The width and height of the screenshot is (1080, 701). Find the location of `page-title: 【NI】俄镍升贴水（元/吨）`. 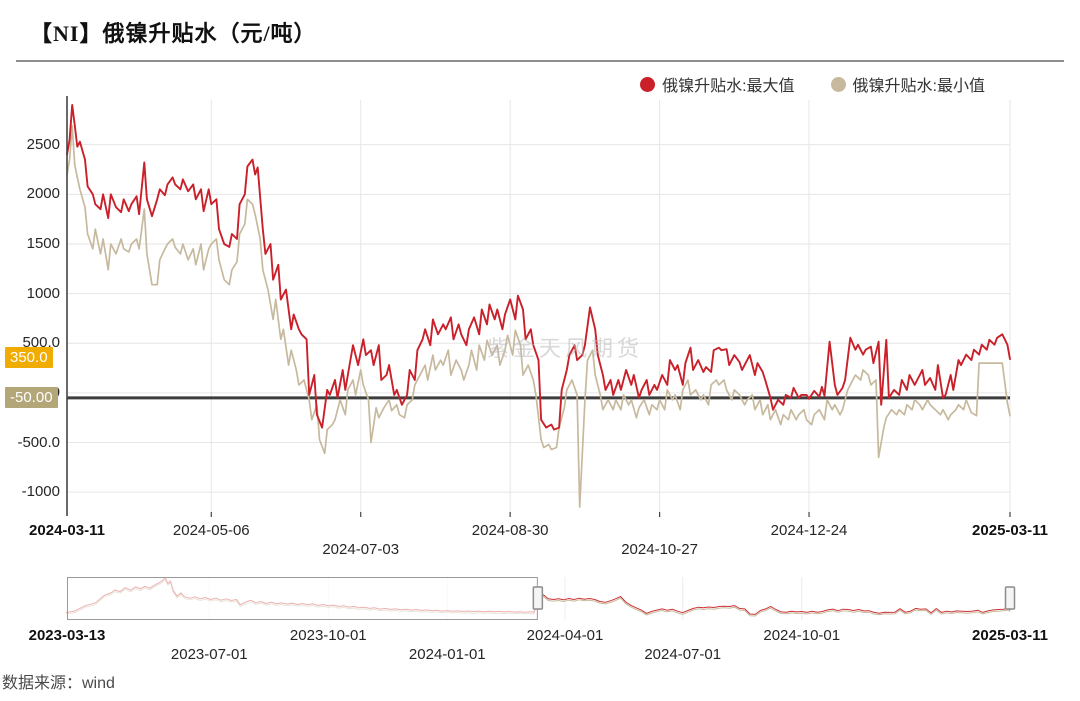

page-title: 【NI】俄镍升贴水（元/吨） is located at coordinates (173, 33).